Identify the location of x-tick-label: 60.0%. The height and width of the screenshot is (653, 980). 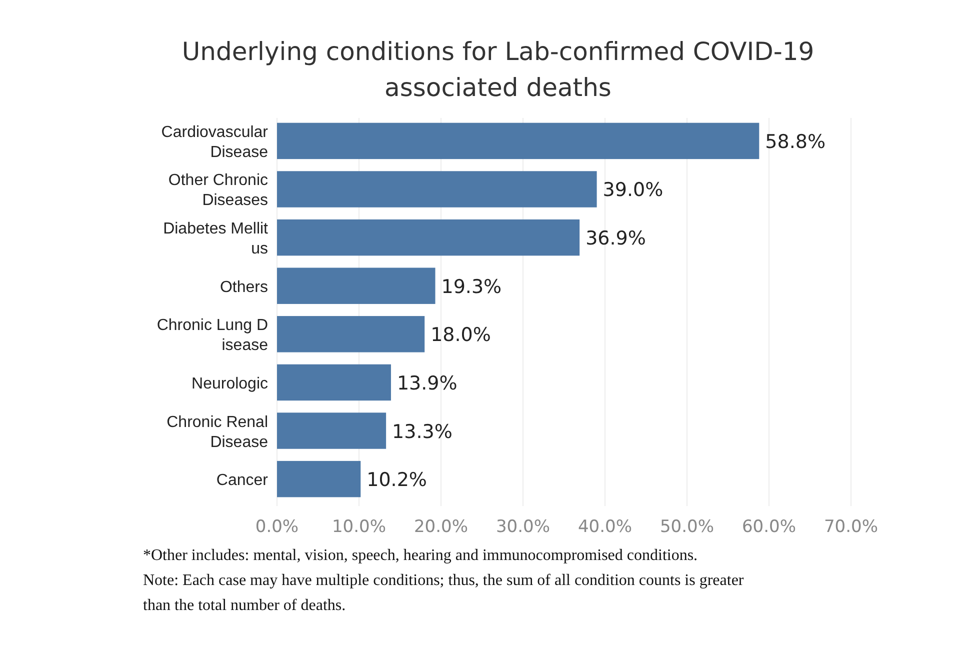
(769, 527).